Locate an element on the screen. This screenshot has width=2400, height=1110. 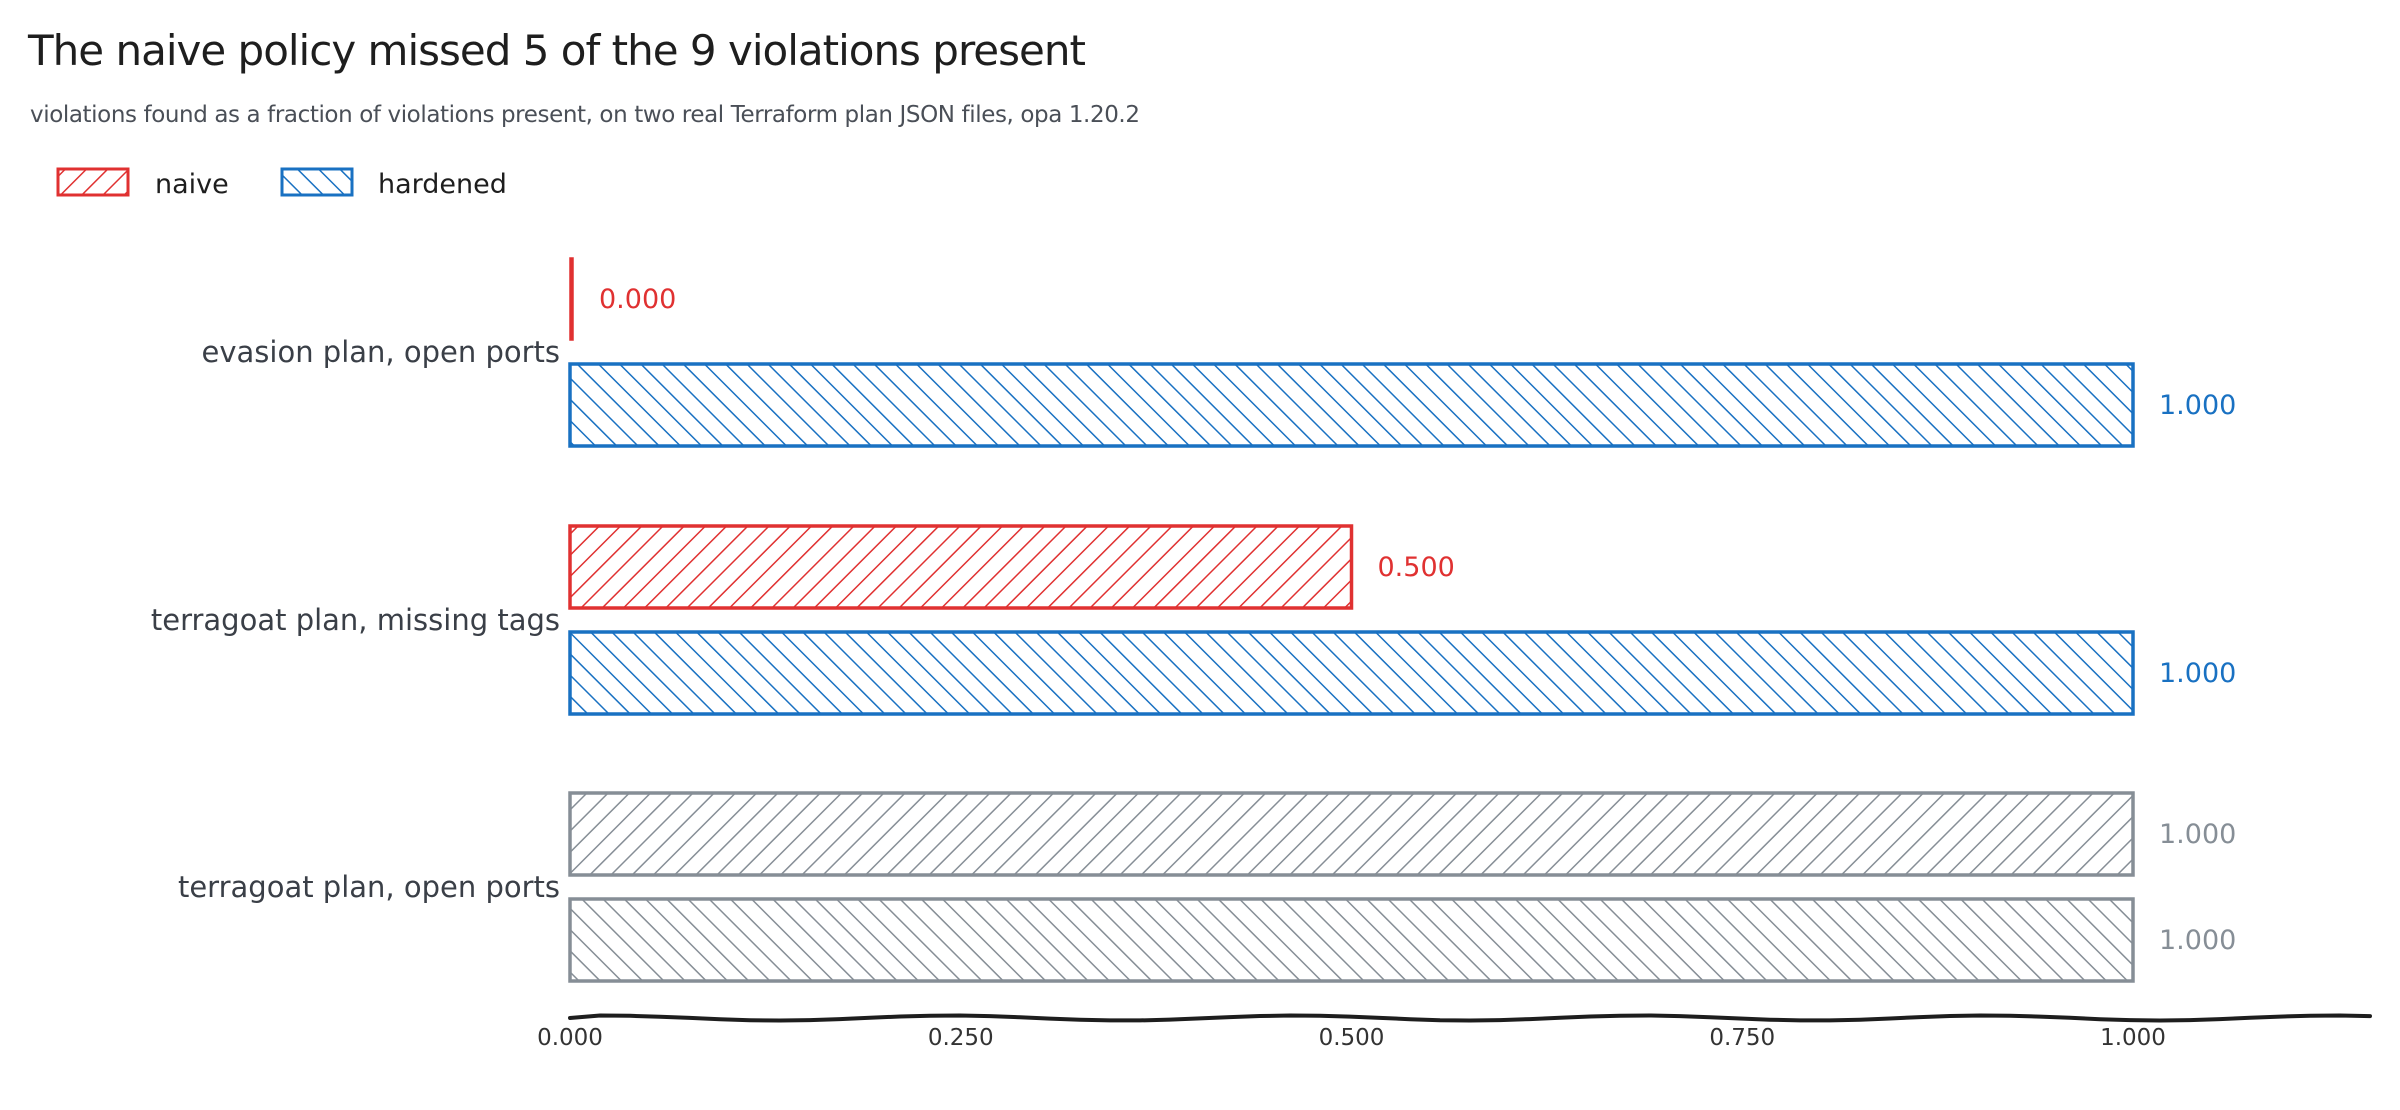
category-label: terragoat plan, missing tags is located at coordinates (355, 620).